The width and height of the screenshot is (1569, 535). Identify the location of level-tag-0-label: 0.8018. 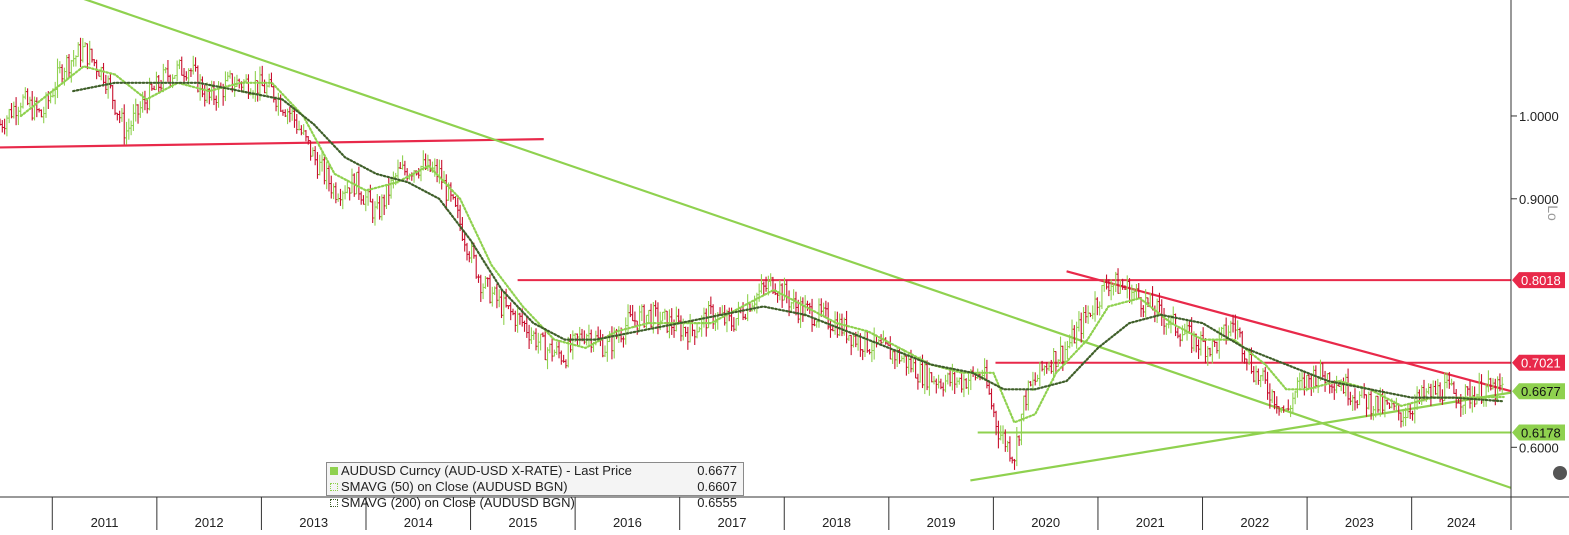
(1541, 280).